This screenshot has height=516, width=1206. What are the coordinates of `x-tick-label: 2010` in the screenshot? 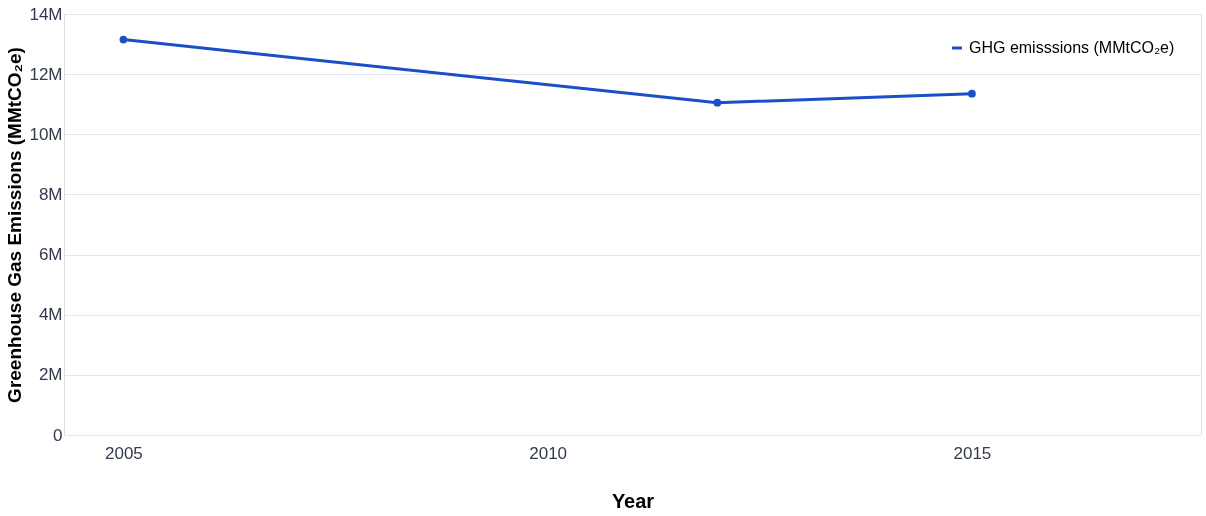 It's located at (548, 453).